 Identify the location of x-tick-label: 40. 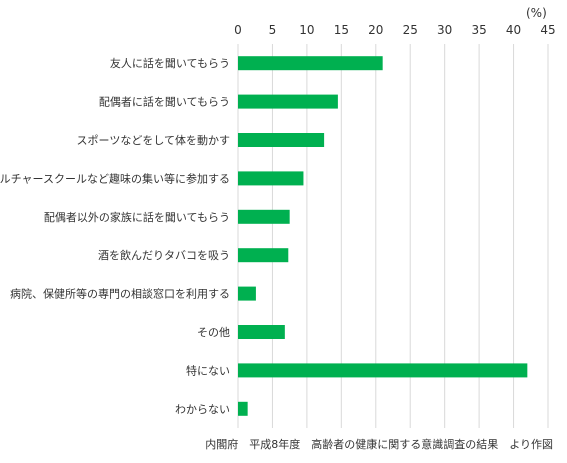
(513, 30).